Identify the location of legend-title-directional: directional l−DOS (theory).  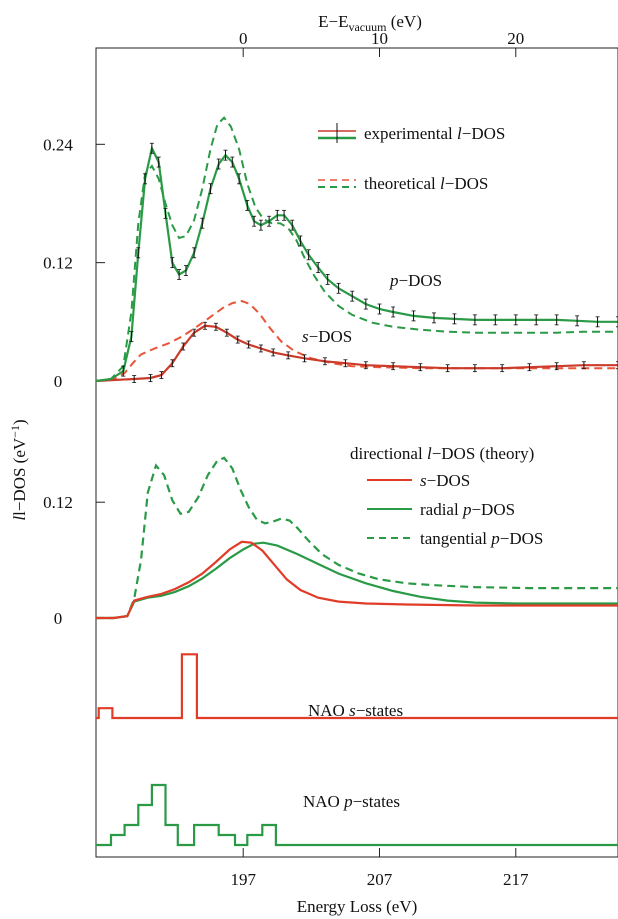
(442, 453).